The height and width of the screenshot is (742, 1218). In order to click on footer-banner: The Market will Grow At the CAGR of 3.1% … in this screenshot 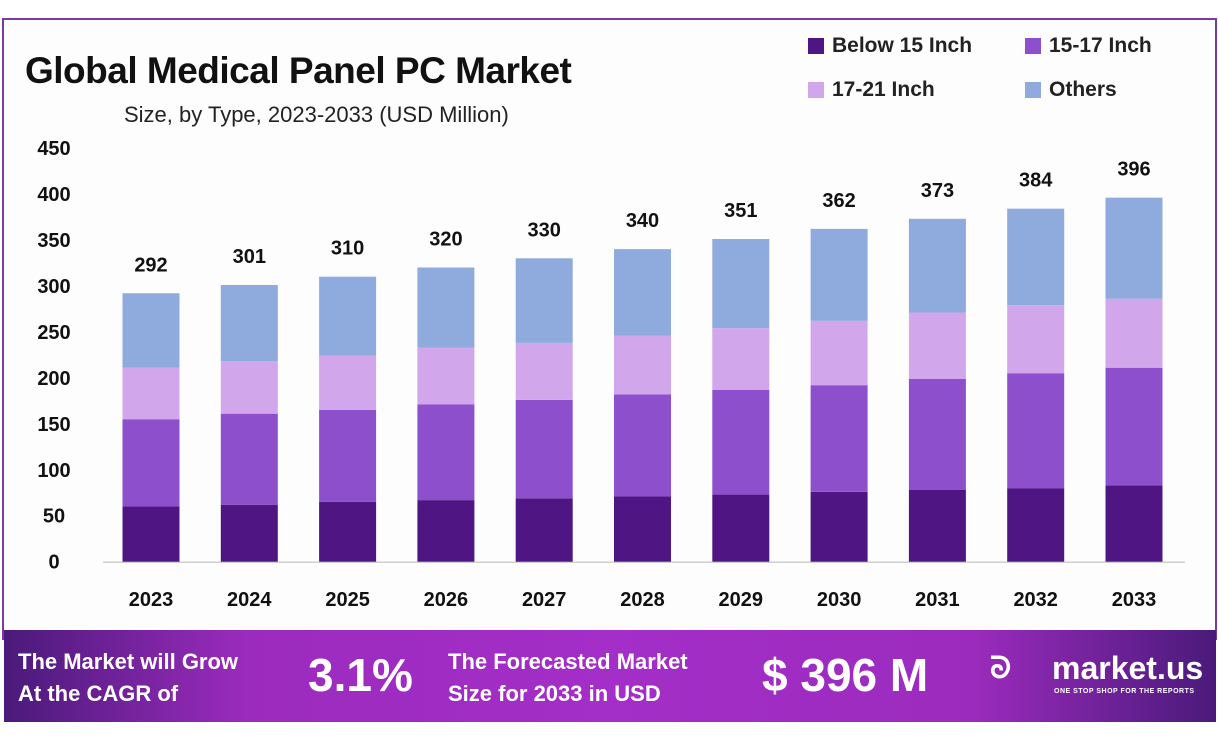, I will do `click(610, 676)`.